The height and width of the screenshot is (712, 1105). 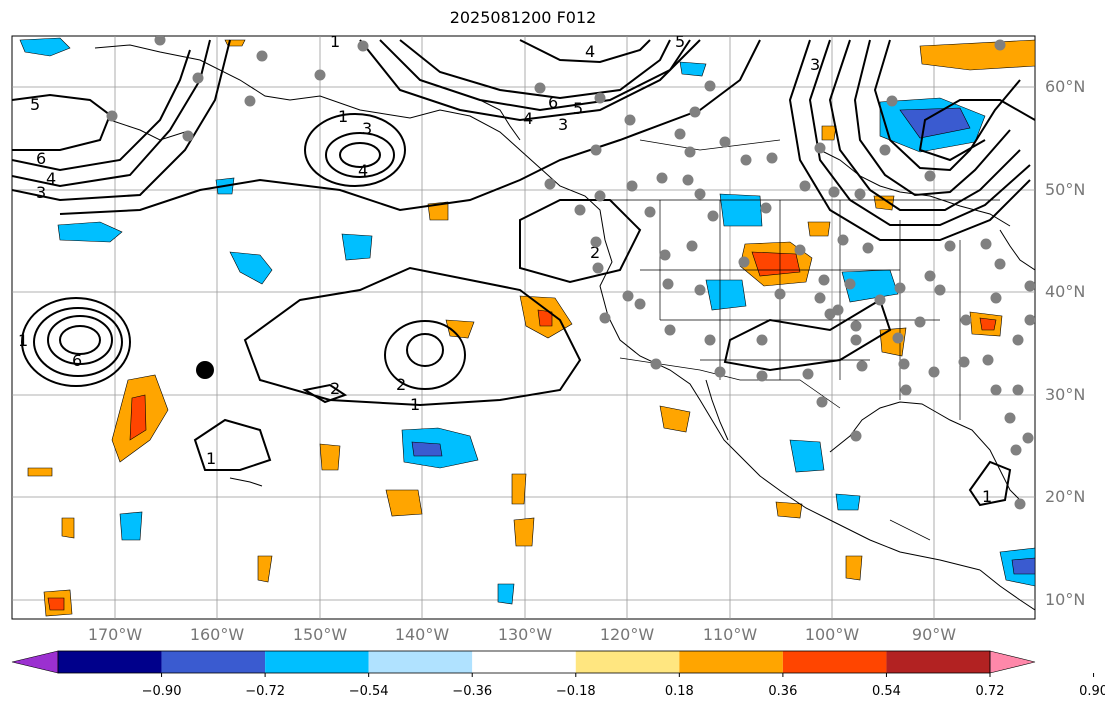 I want to click on longitude-label: 160°W, so click(x=217, y=634).